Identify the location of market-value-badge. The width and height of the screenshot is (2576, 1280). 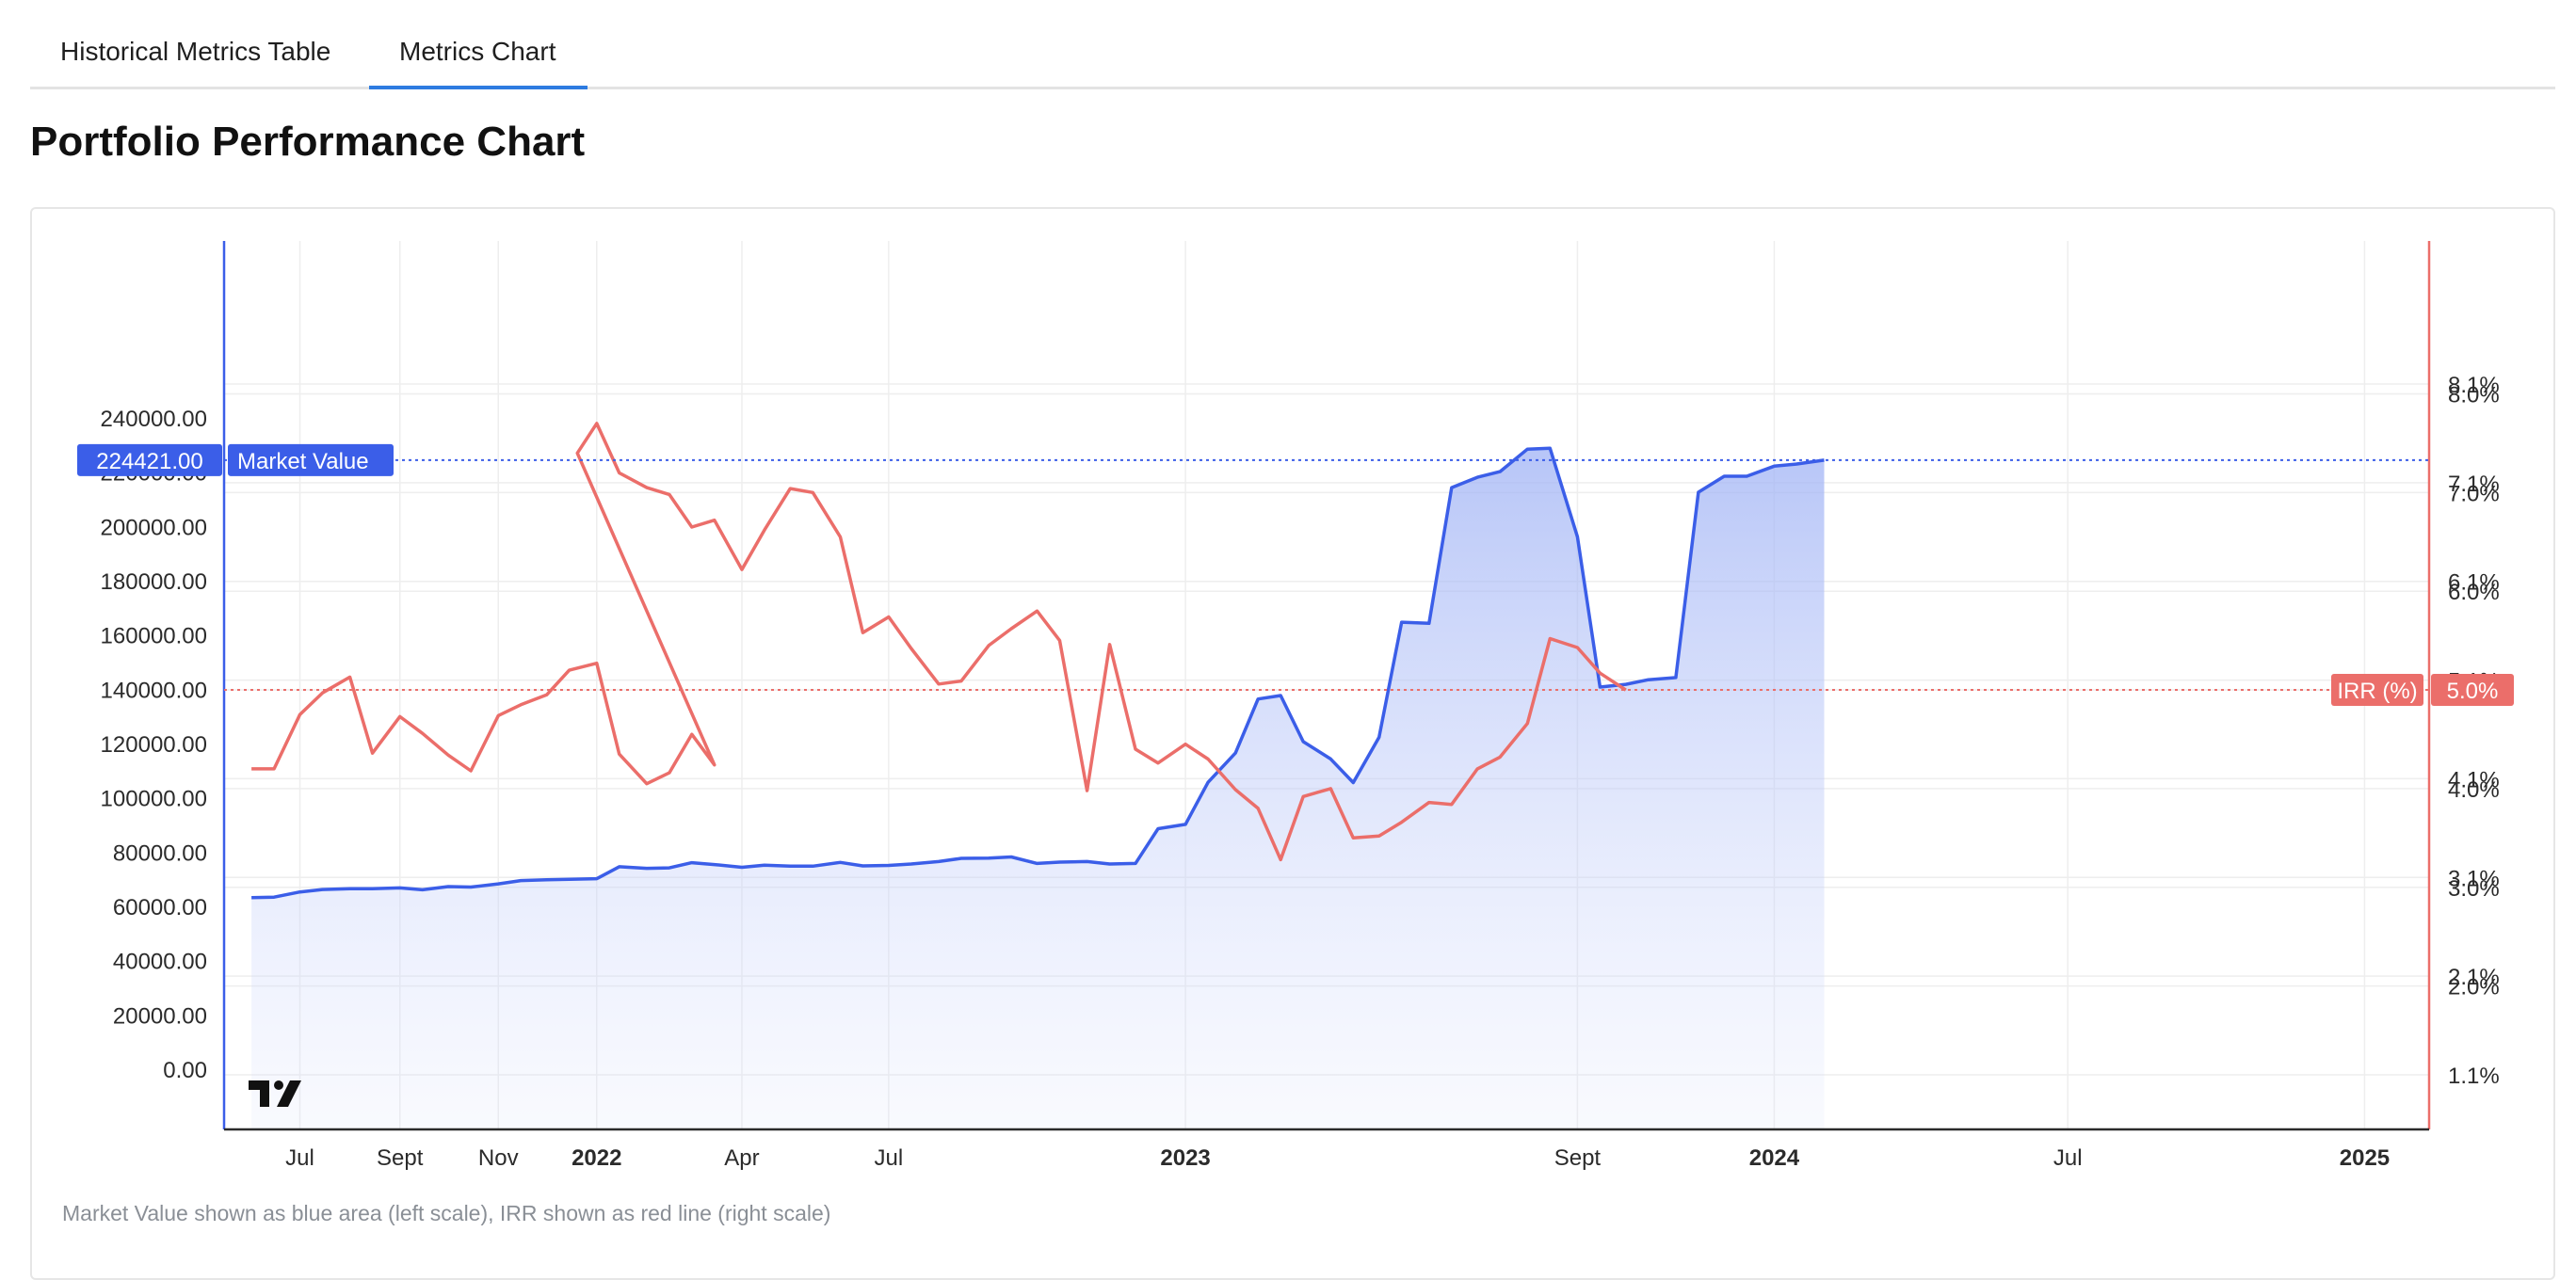
(149, 459).